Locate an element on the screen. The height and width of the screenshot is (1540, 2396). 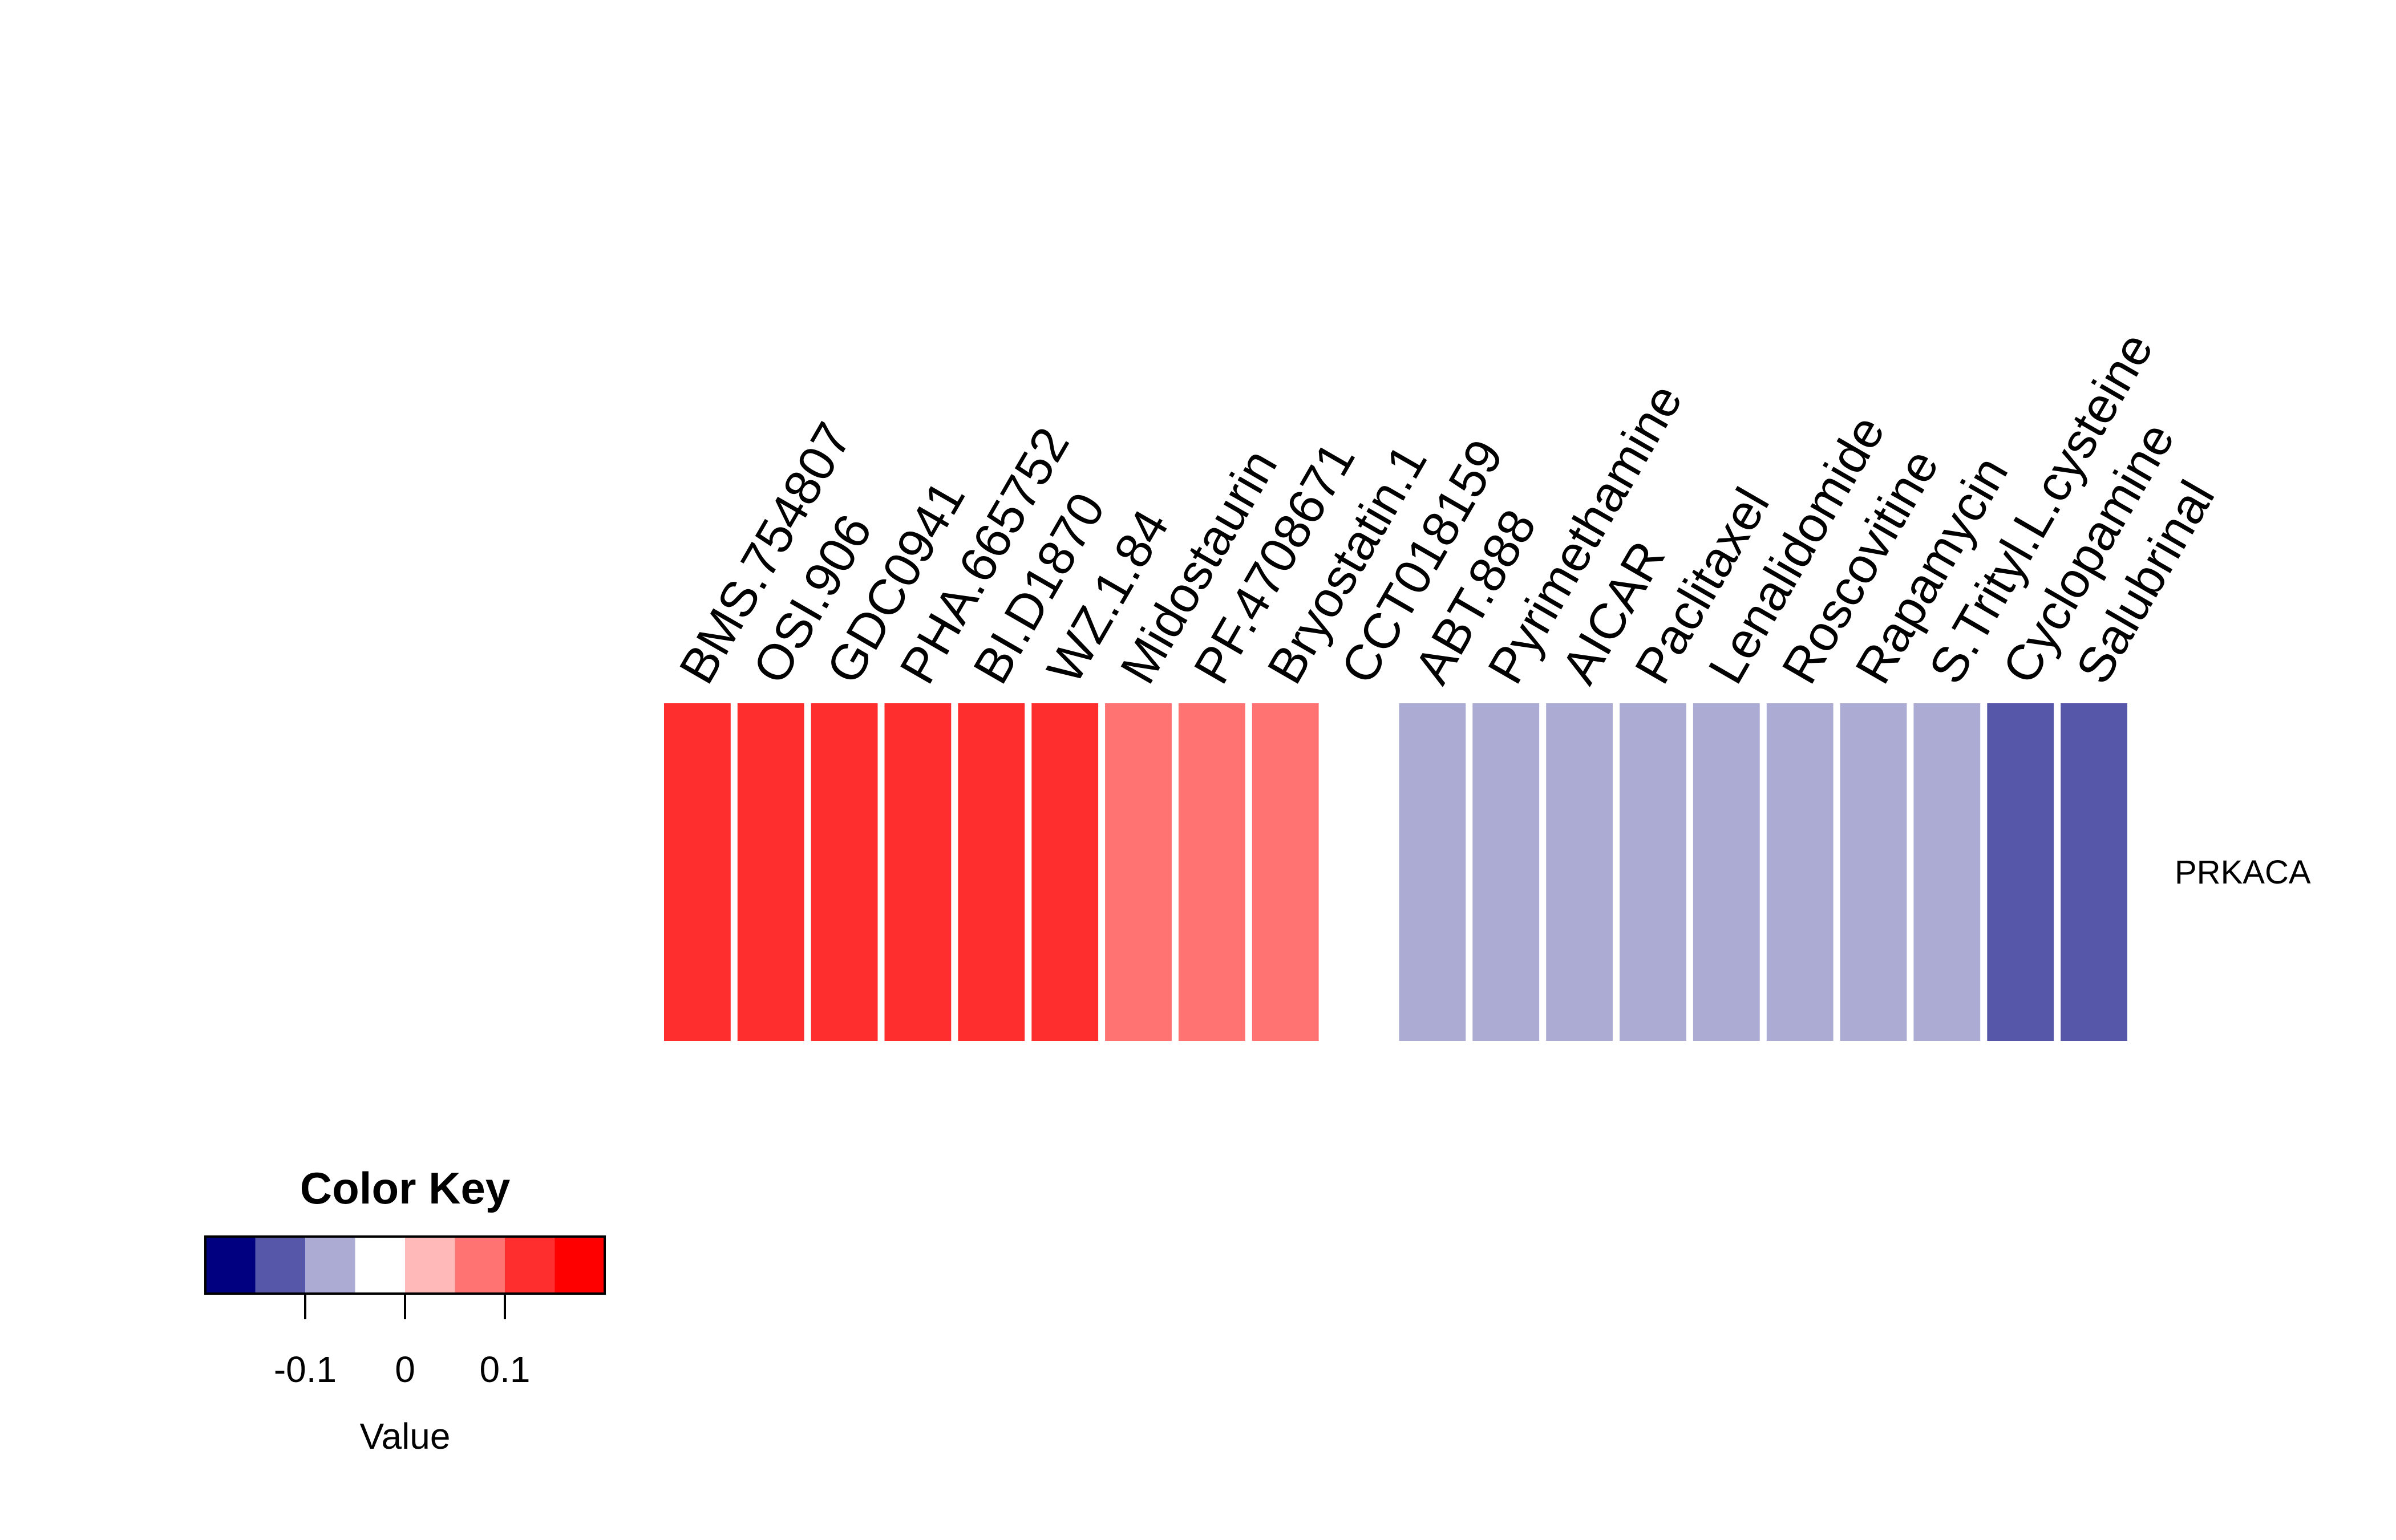
color-key-axis-label: Value is located at coordinates (405, 1437).